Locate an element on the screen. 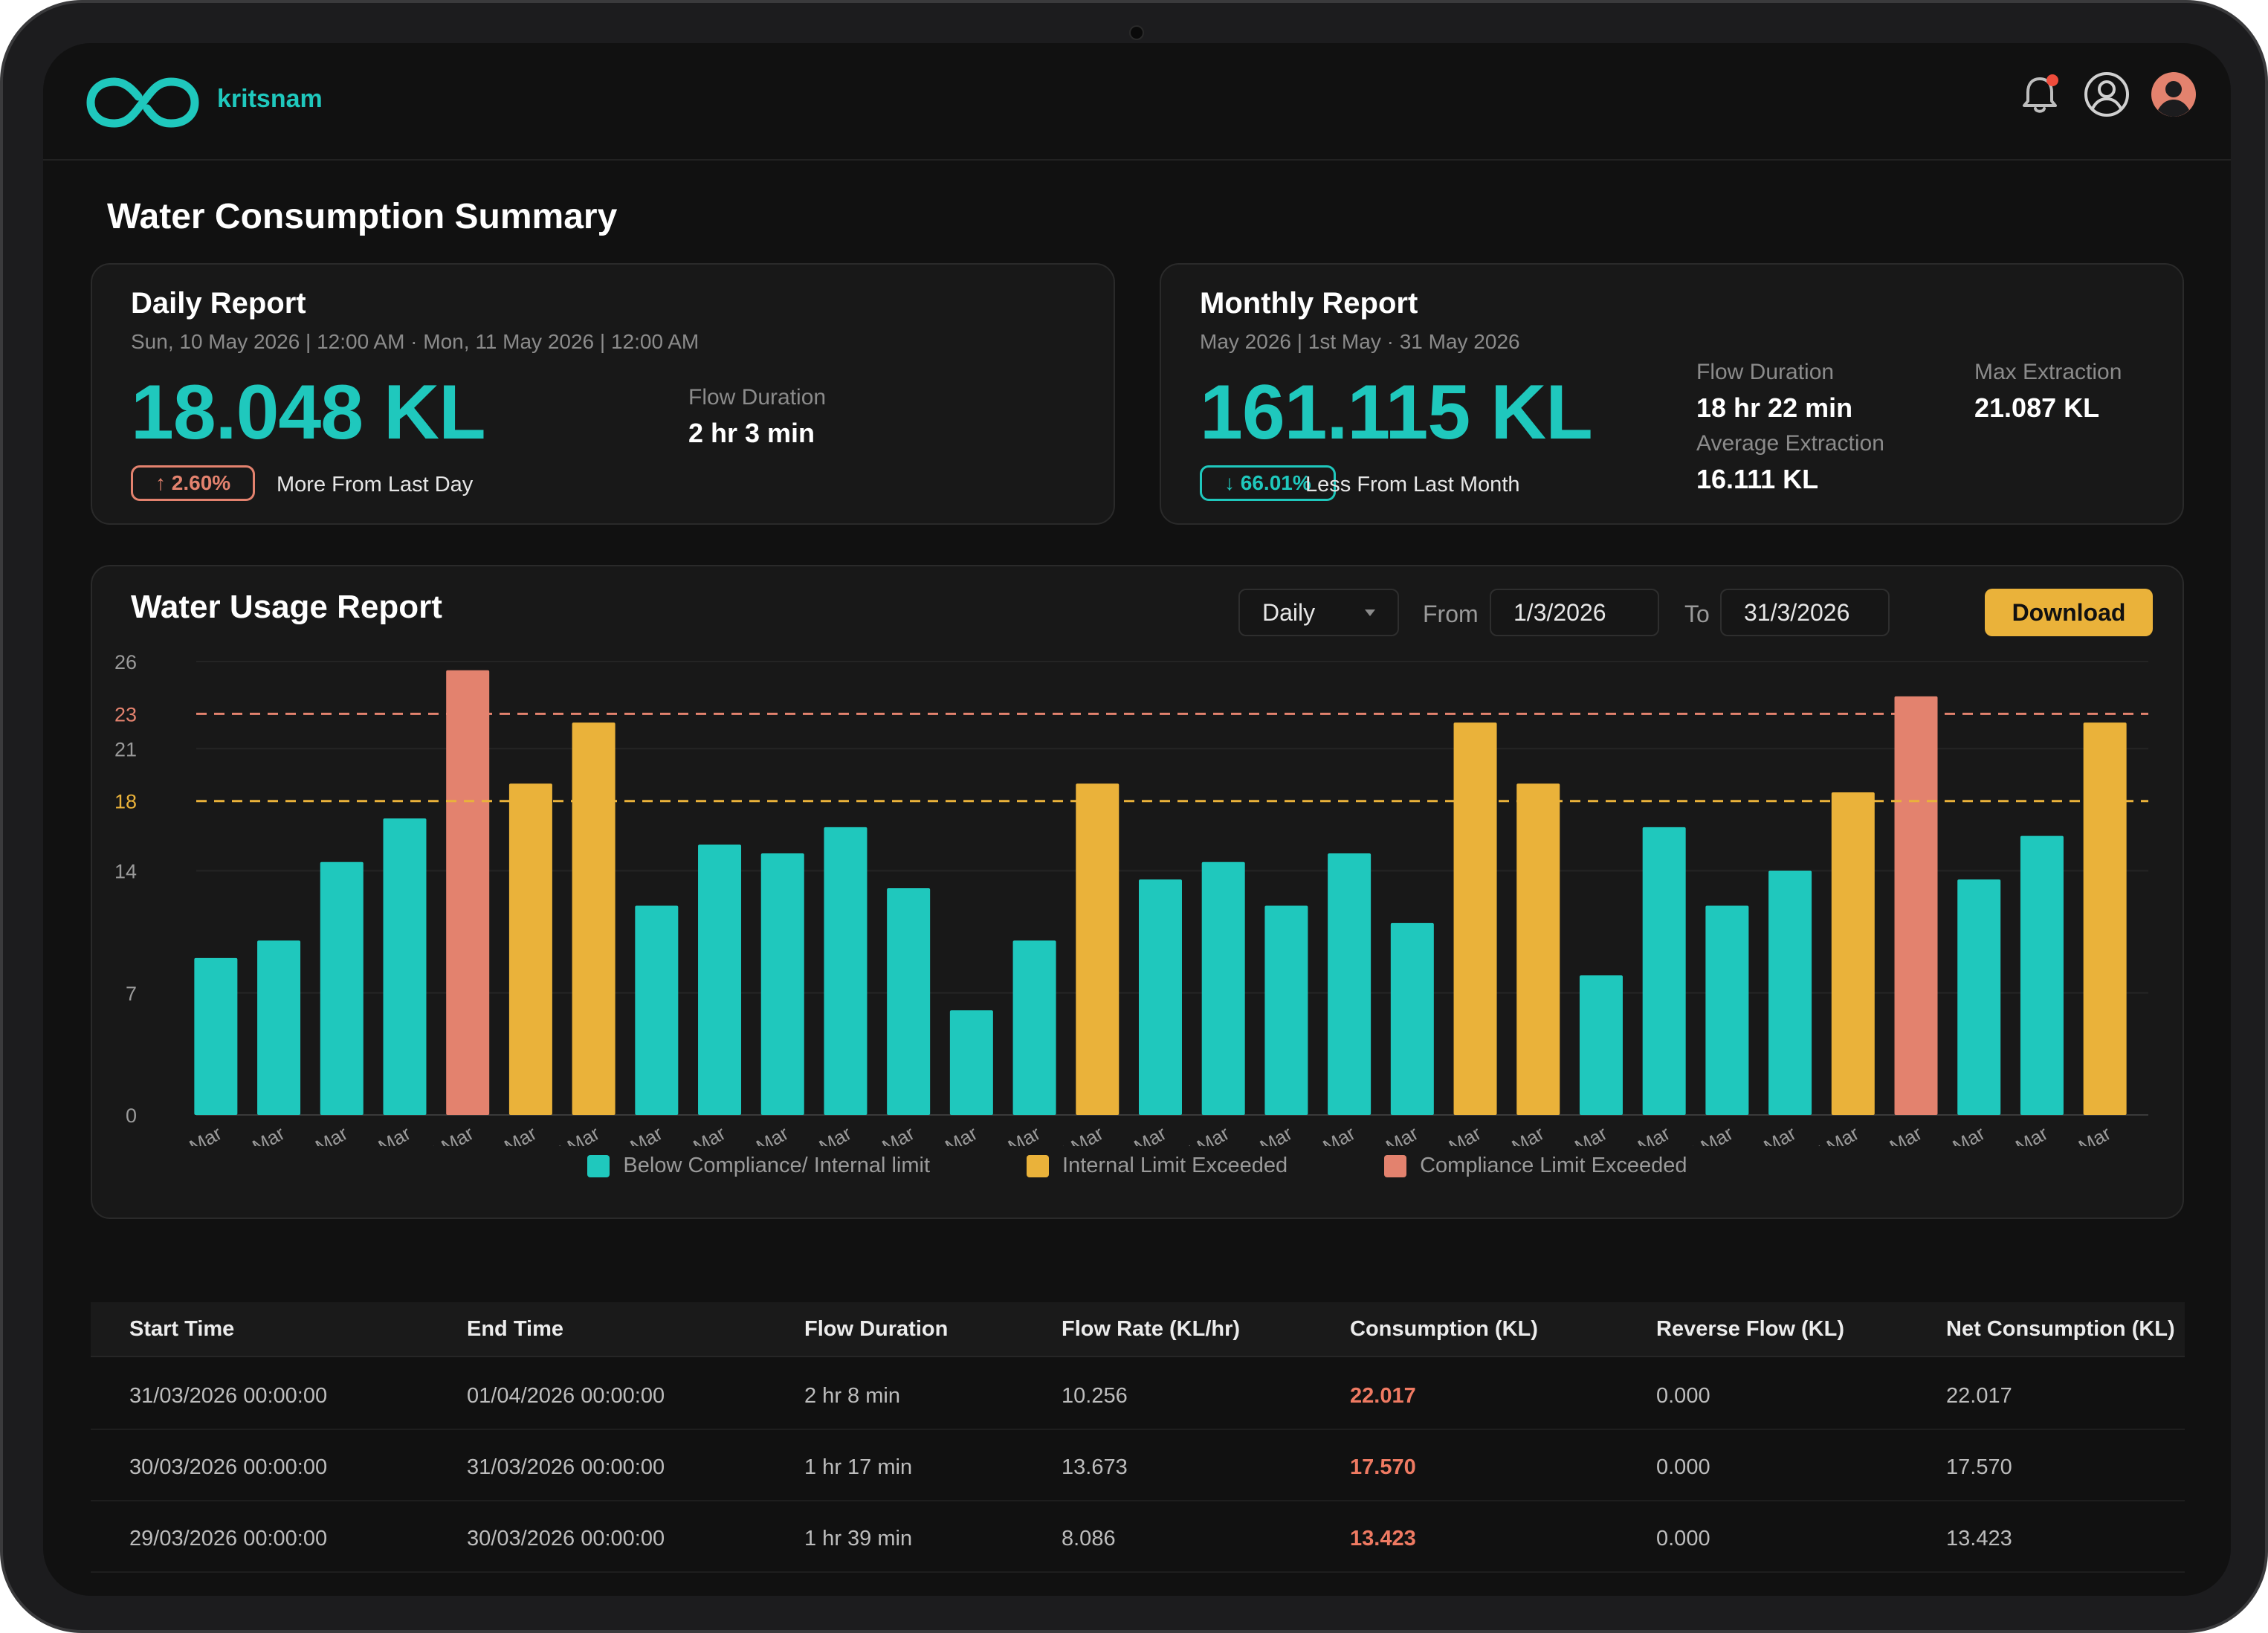 The height and width of the screenshot is (1633, 2268). header-end-time: End Time is located at coordinates (515, 1329).